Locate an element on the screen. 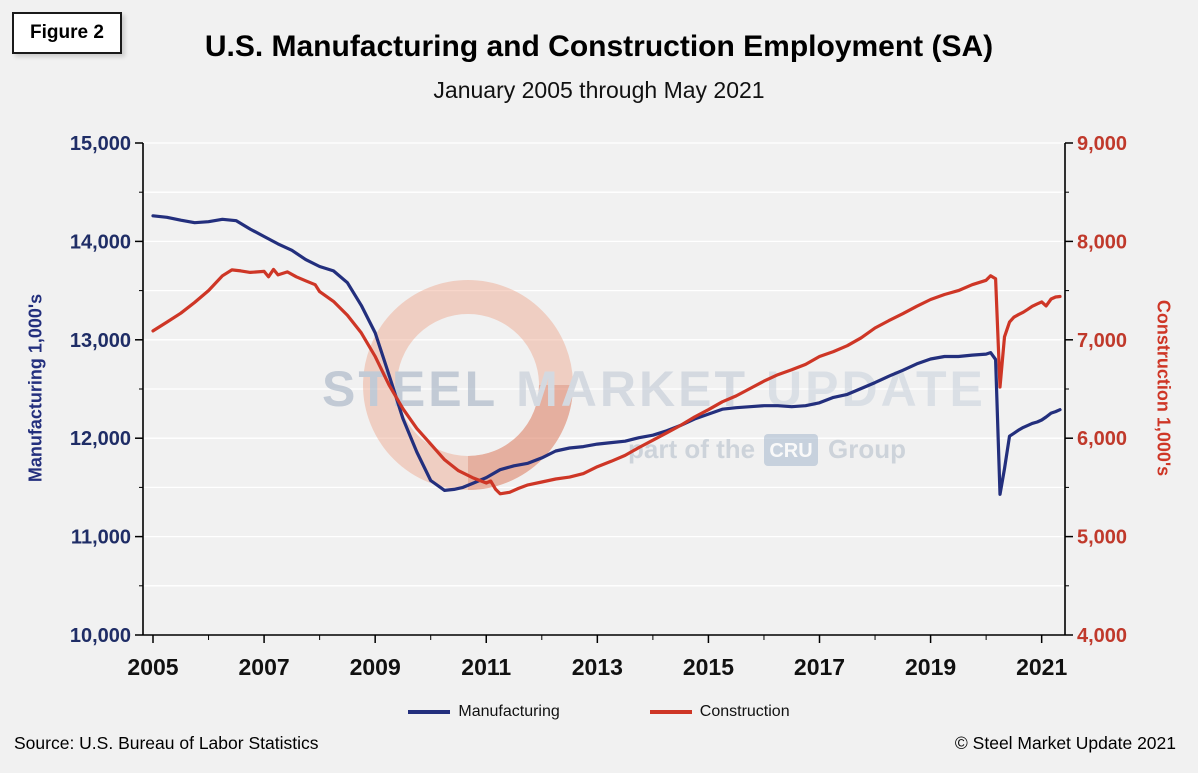  svg-text: 2015 is located at coordinates (708, 666).